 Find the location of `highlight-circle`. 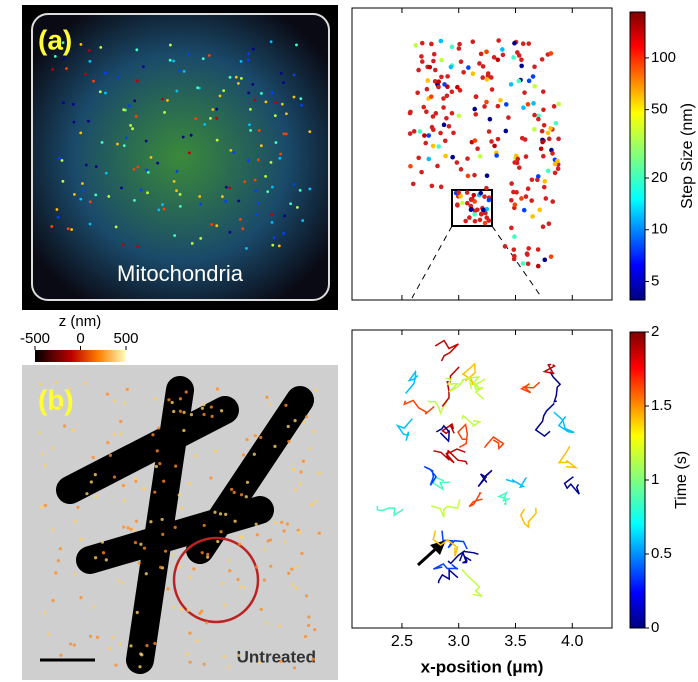

highlight-circle is located at coordinates (216, 580).